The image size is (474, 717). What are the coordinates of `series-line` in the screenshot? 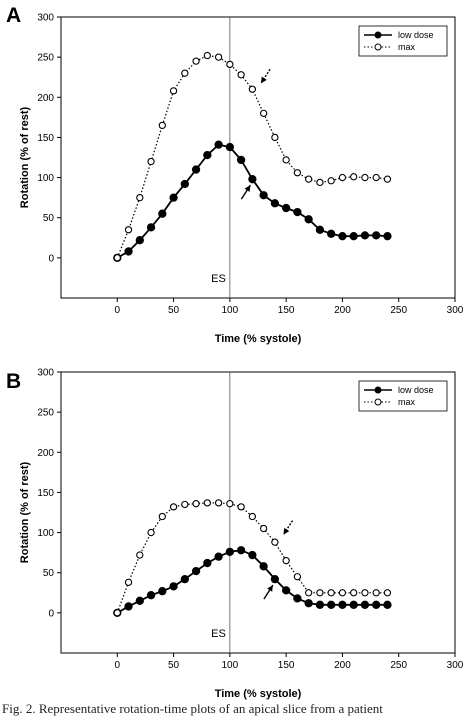 It's located at (252, 581).